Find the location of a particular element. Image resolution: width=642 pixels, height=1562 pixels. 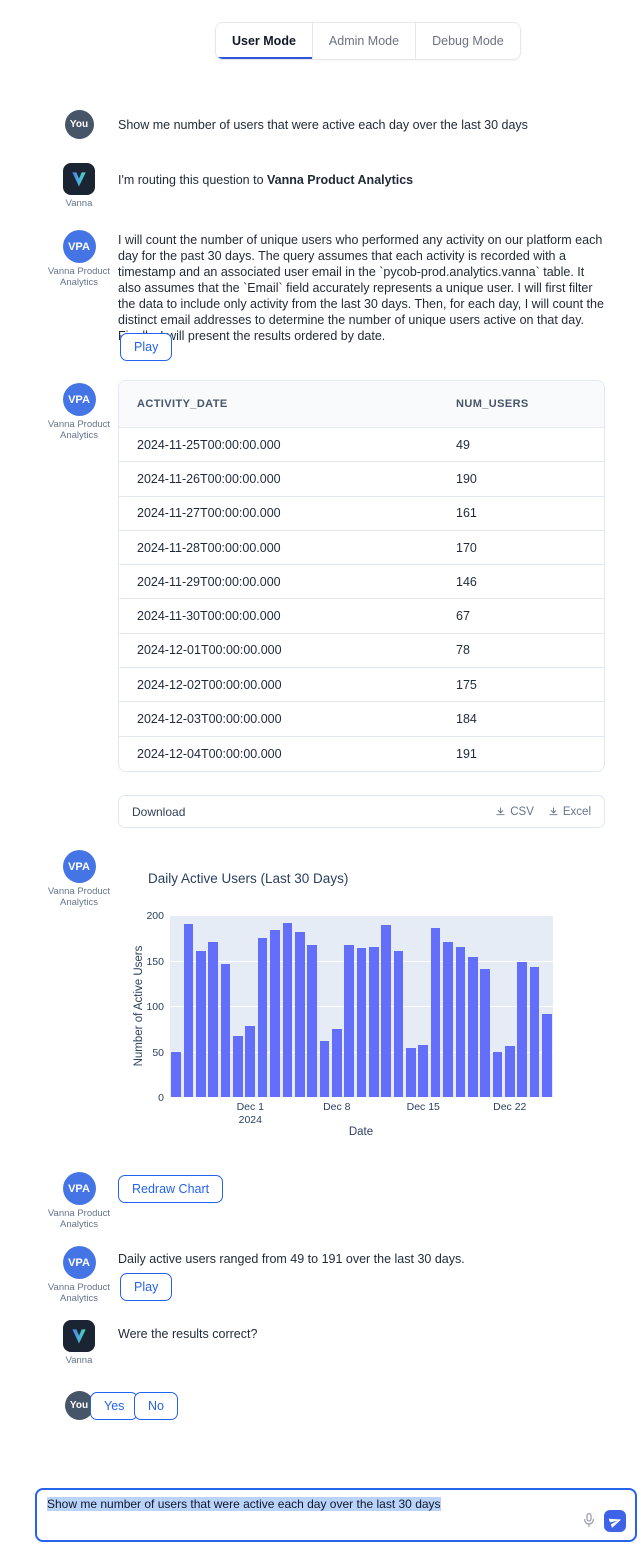

table-row: 2024-11-27T00:00:00.000 161 is located at coordinates (361, 514).